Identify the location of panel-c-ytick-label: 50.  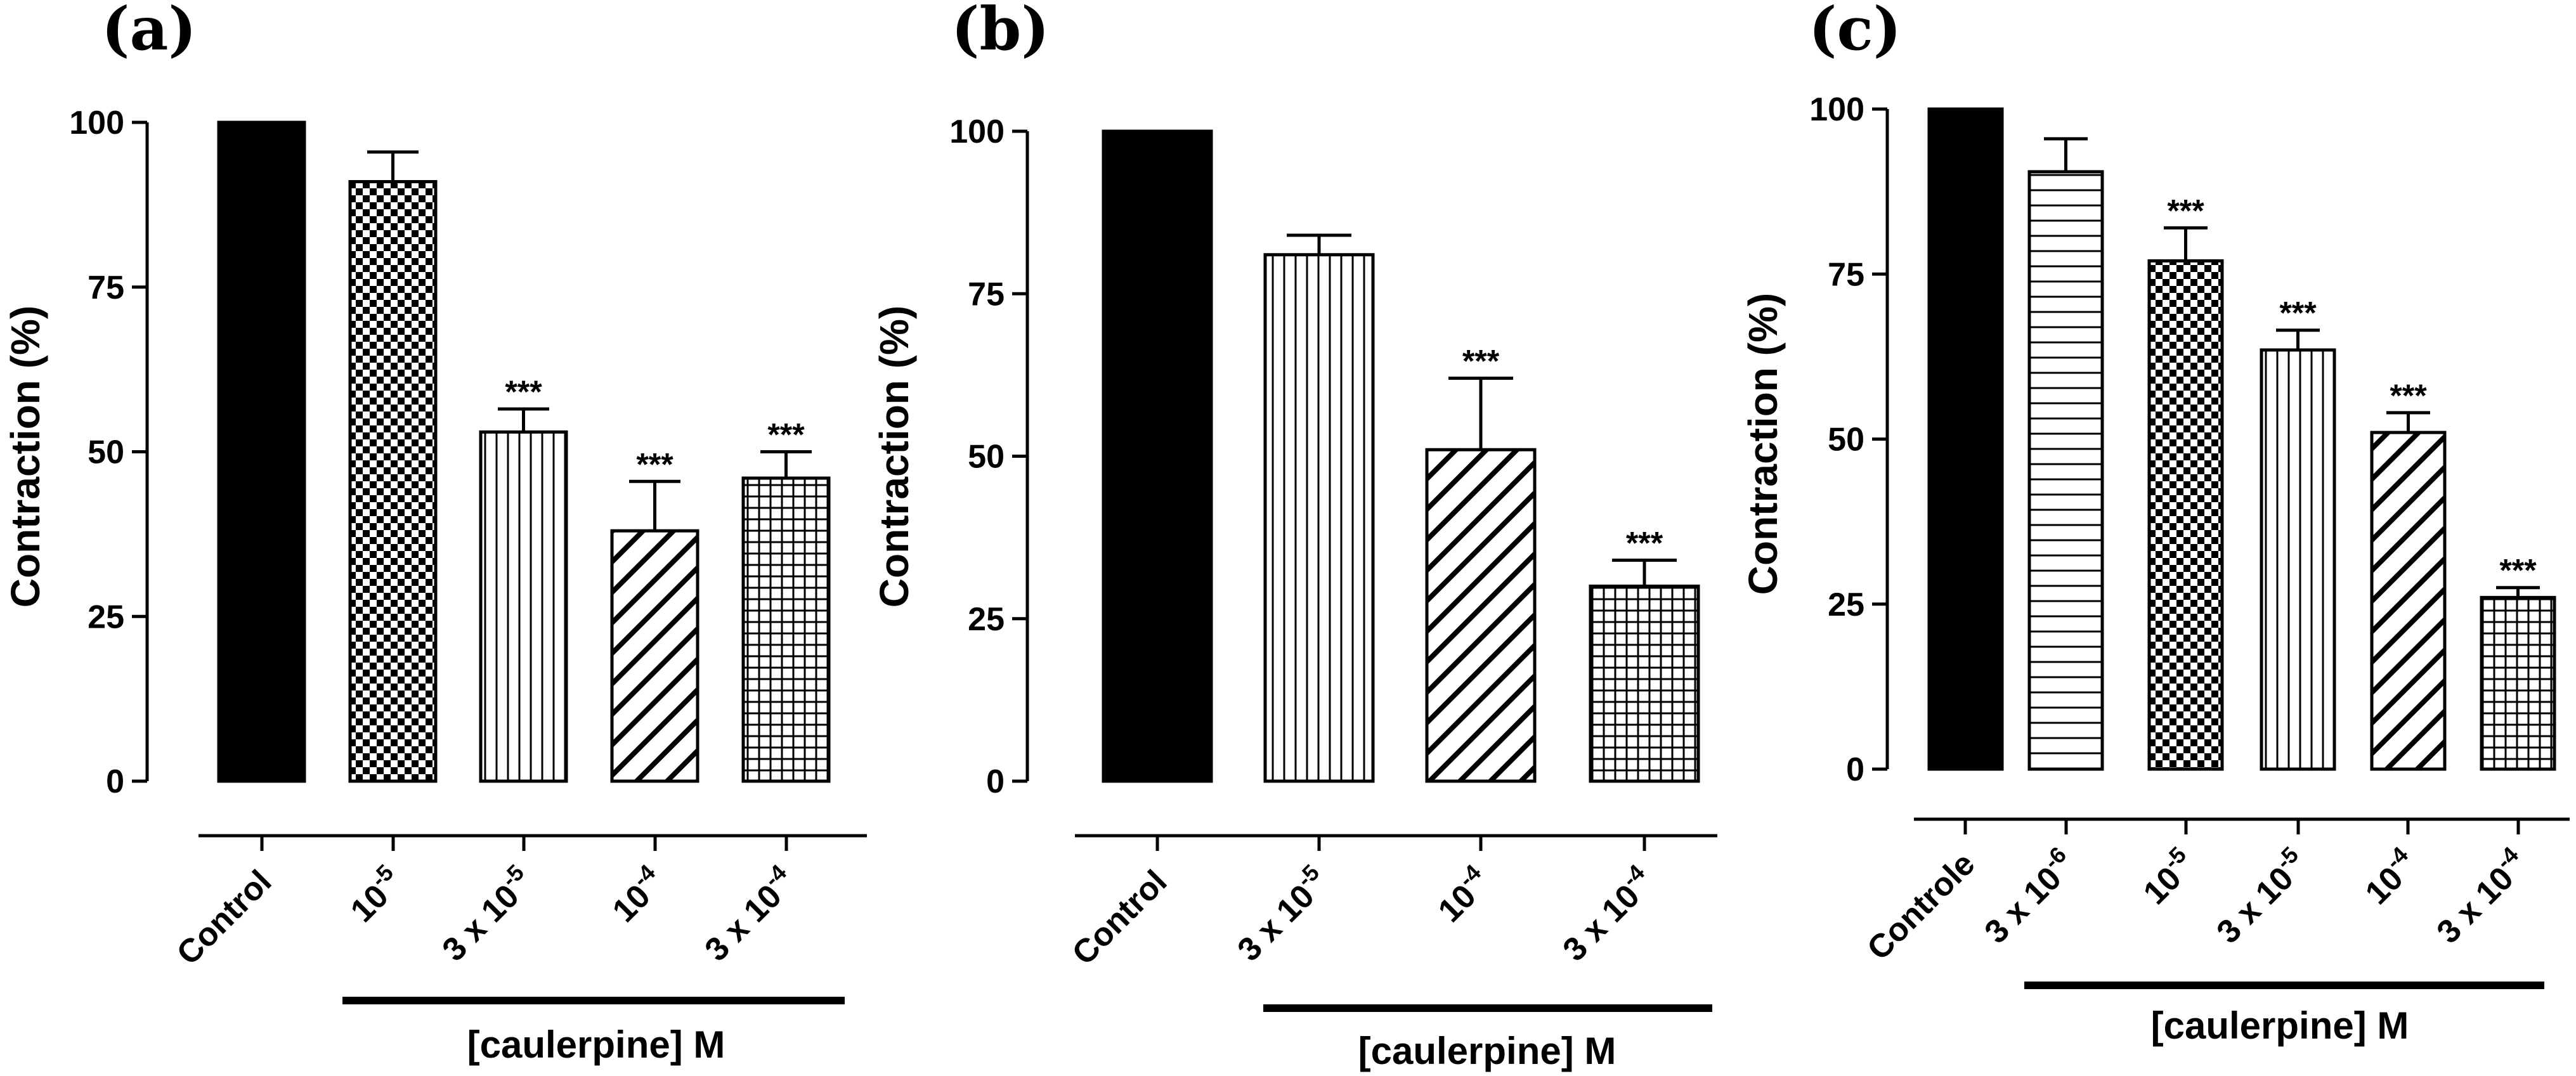
(1846, 440).